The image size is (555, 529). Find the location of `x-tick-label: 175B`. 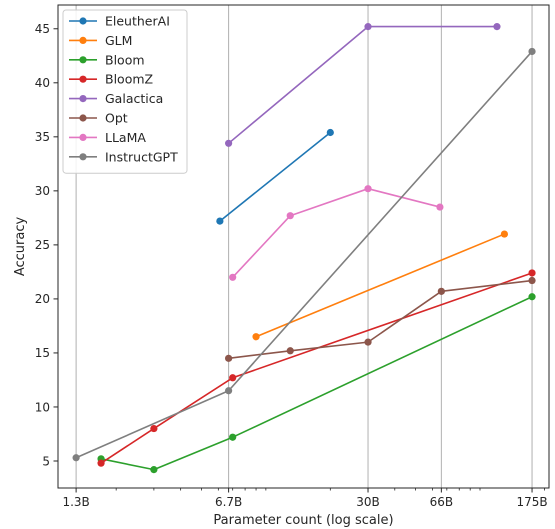

x-tick-label: 175B is located at coordinates (531, 502).